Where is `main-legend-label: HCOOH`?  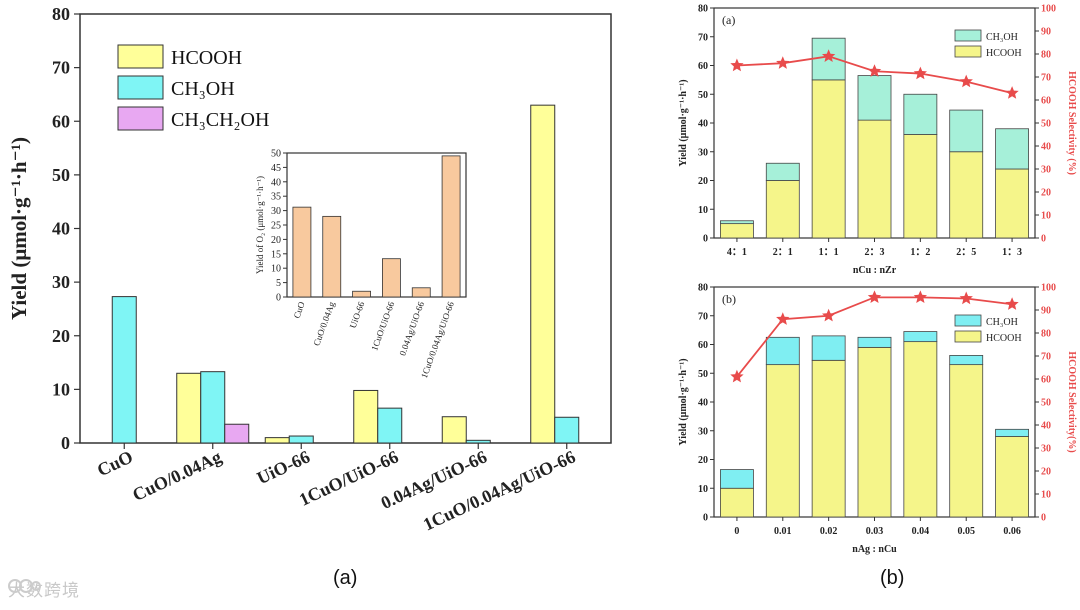
main-legend-label: HCOOH is located at coordinates (206, 58).